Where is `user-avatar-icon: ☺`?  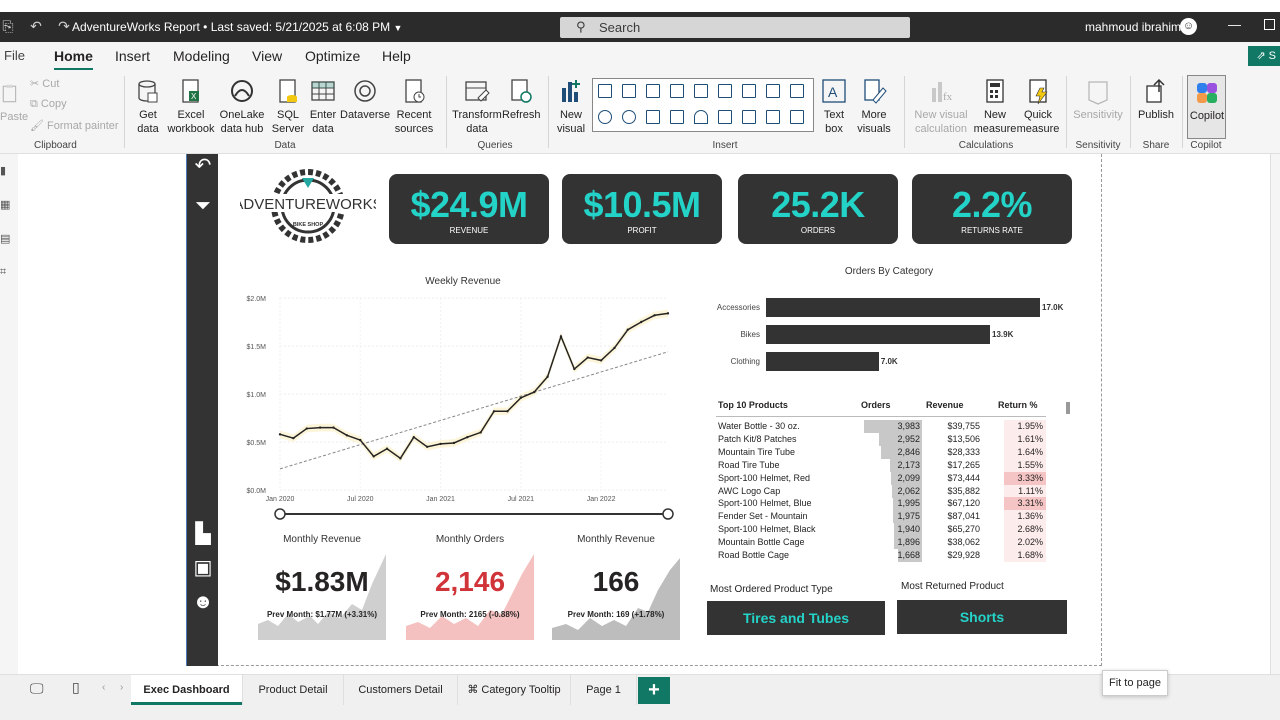 user-avatar-icon: ☺ is located at coordinates (1188, 26).